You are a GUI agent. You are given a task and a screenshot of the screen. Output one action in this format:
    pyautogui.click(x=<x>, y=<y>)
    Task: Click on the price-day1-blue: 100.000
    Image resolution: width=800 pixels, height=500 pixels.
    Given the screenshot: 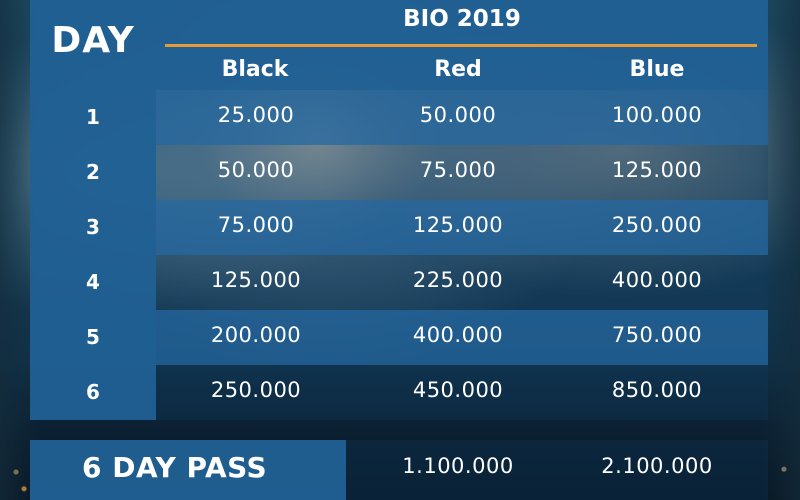 What is the action you would take?
    pyautogui.click(x=657, y=115)
    